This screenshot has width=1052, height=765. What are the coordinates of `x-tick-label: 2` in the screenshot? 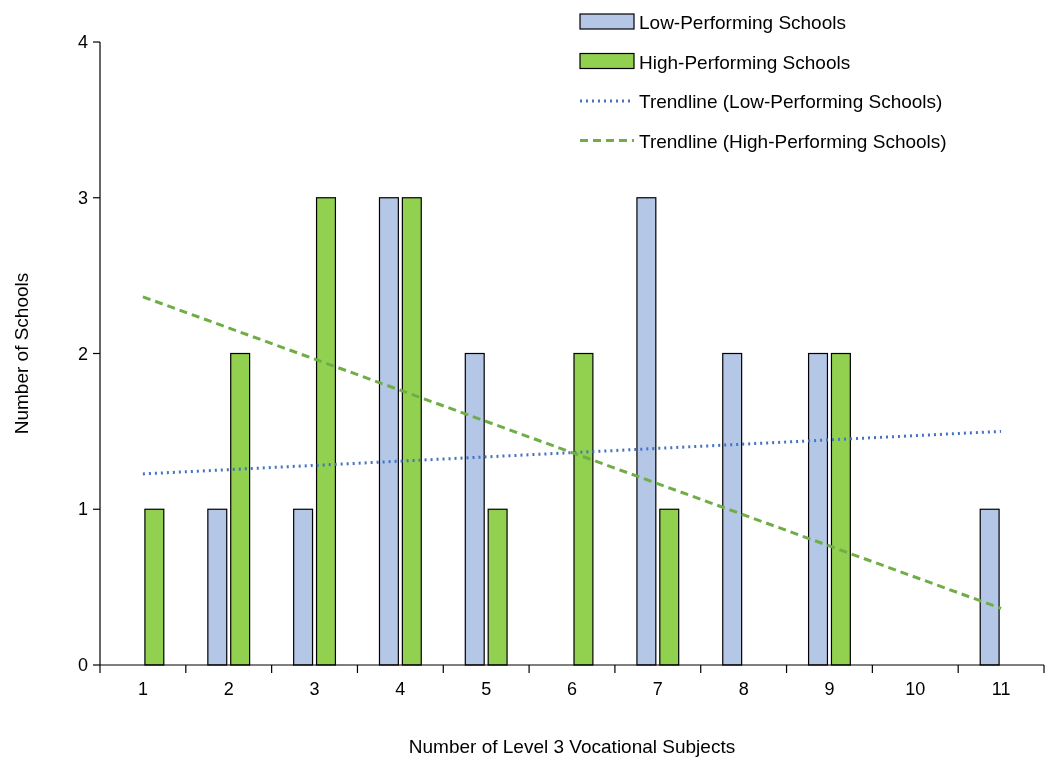 It's located at (228, 689).